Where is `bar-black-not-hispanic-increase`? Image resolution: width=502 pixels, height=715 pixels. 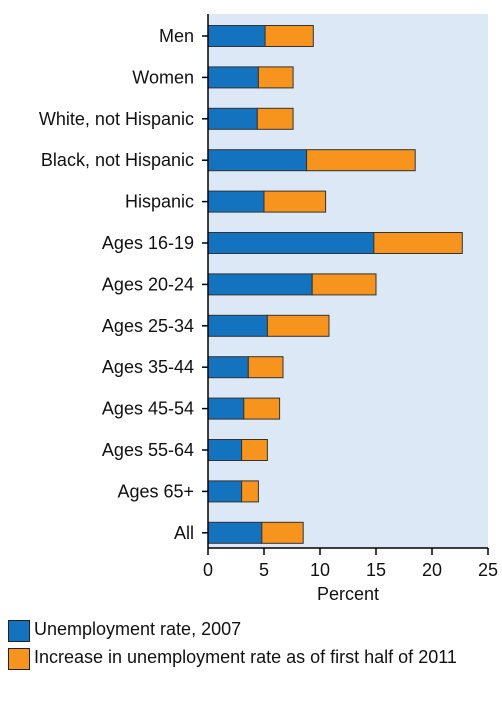
bar-black-not-hispanic-increase is located at coordinates (361, 160).